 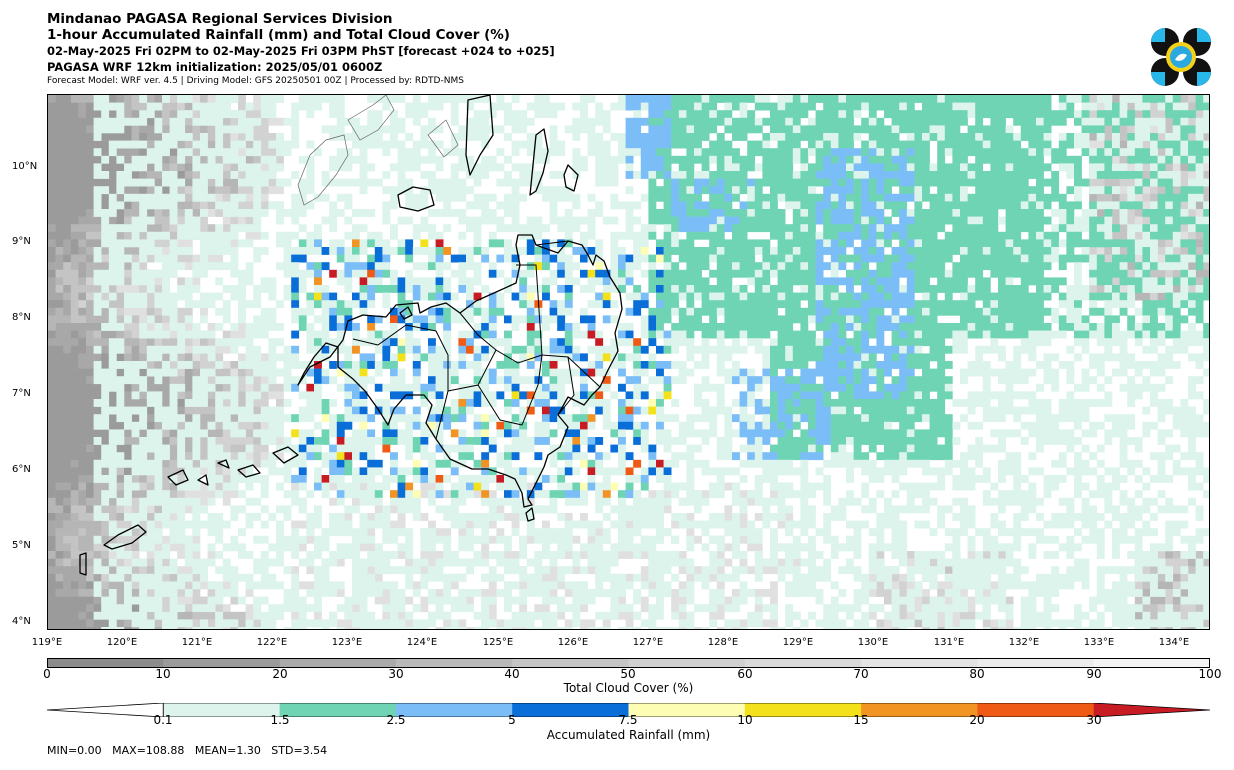 I want to click on lon-label-126: 126°E, so click(x=573, y=642).